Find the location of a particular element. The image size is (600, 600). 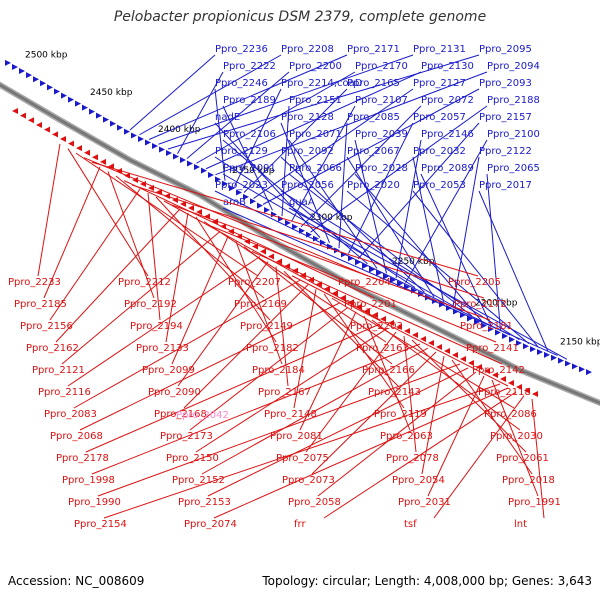

forward-gene-label: Ppro_2208 is located at coordinates (307, 49).